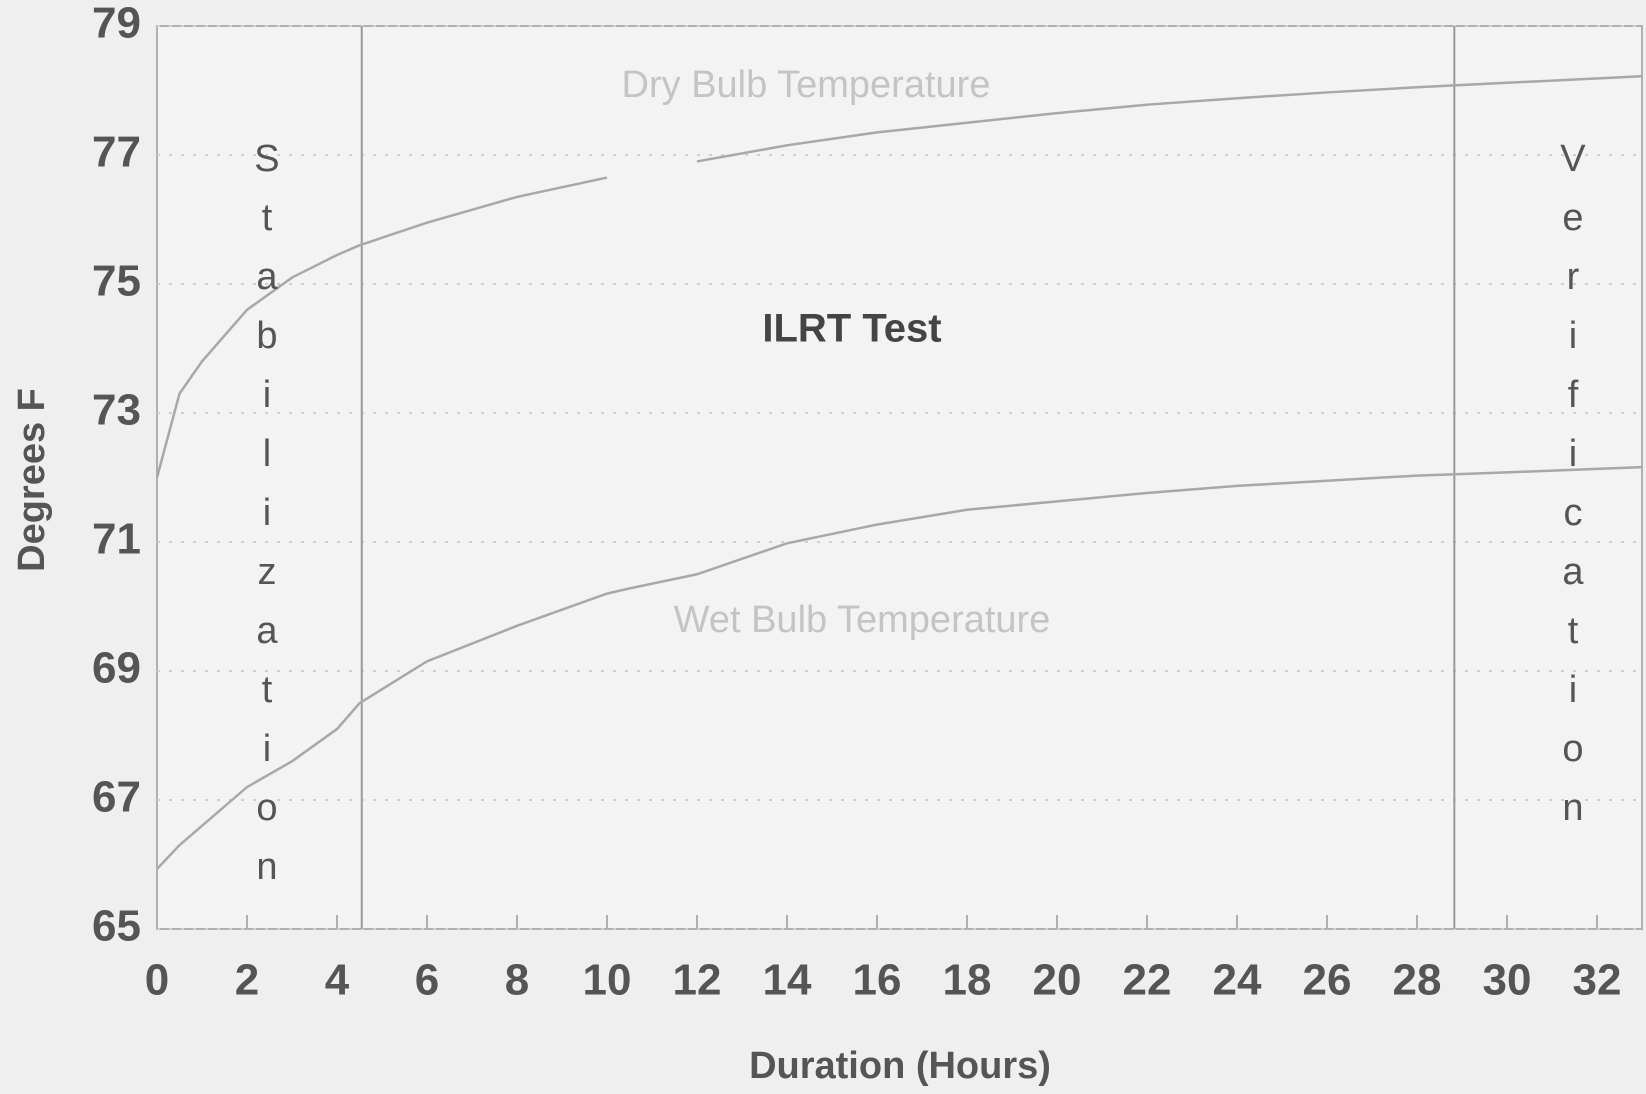 The image size is (1646, 1094). Describe the element at coordinates (32, 480) in the screenshot. I see `y-axis-title: Degrees F` at that location.